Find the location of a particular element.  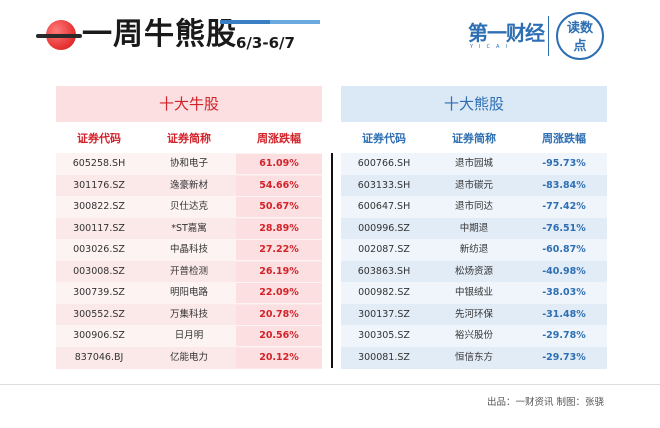

header-accent-bar-light is located at coordinates (295, 22).